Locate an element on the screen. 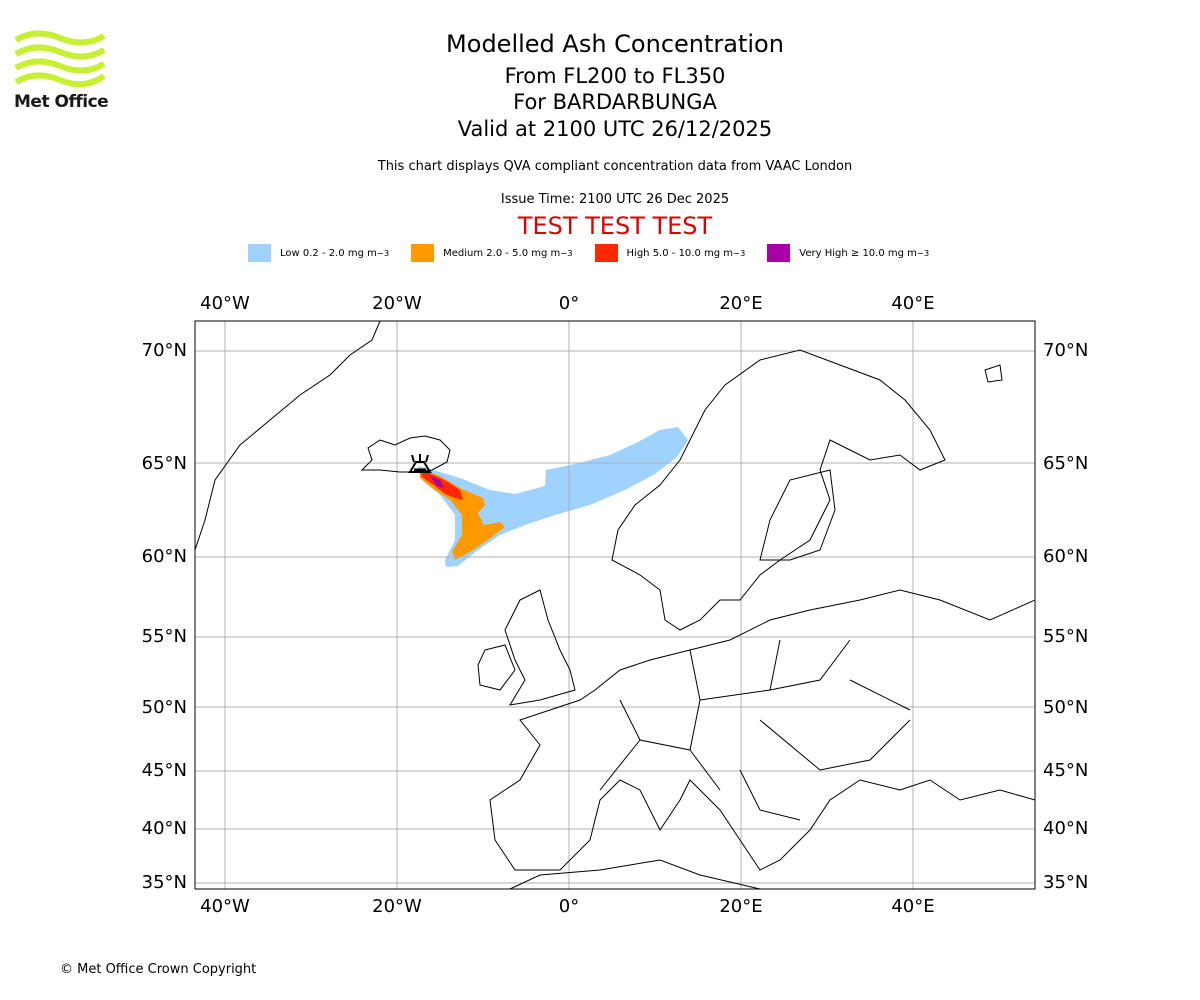  volcano-name: For BARDARBUNGA is located at coordinates (615, 102).